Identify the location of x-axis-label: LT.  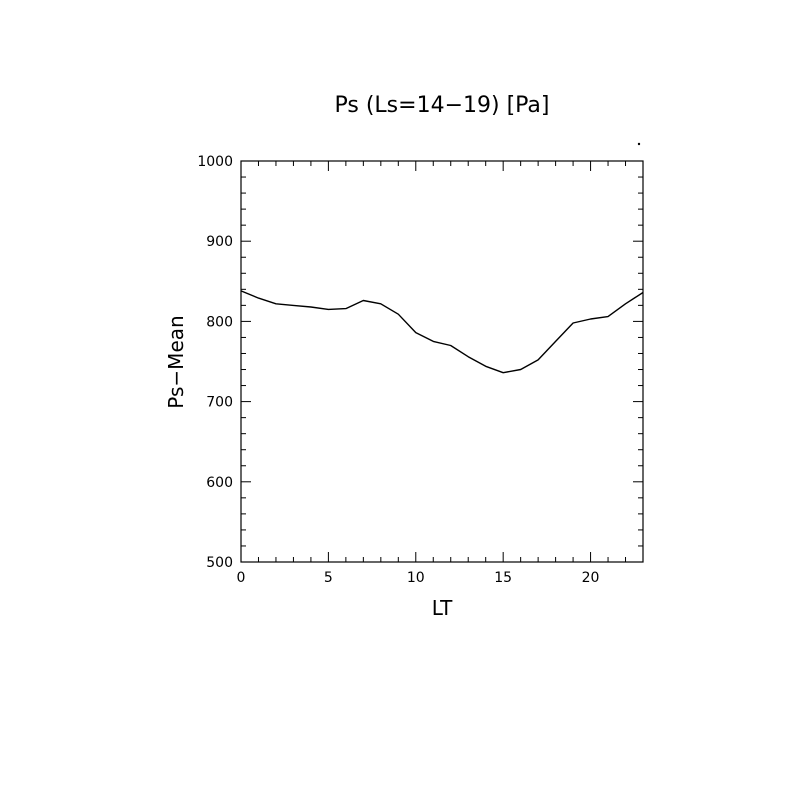
(442, 608).